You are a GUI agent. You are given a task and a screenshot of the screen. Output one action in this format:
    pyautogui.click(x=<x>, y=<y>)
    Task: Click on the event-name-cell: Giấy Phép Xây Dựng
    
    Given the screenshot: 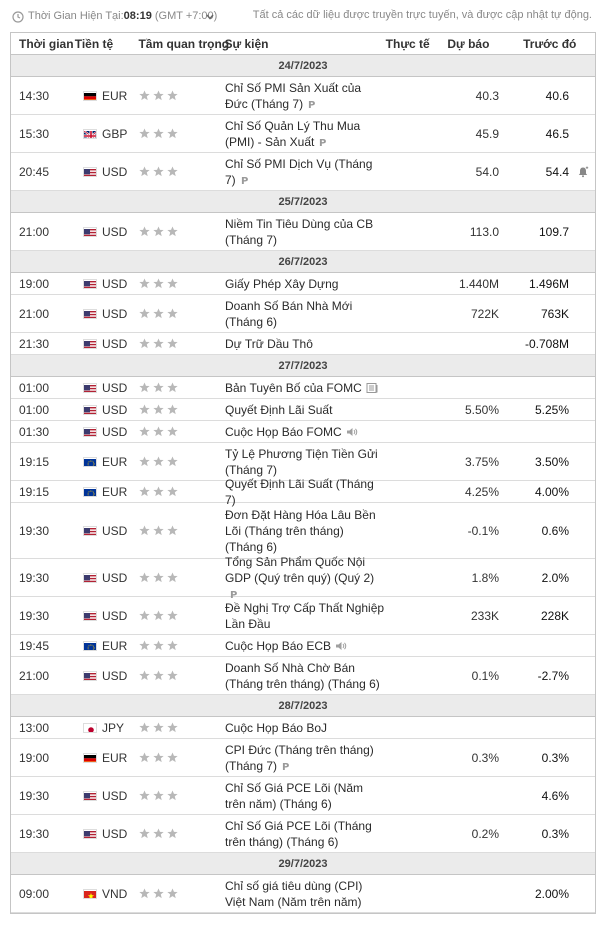 What is the action you would take?
    pyautogui.click(x=305, y=284)
    